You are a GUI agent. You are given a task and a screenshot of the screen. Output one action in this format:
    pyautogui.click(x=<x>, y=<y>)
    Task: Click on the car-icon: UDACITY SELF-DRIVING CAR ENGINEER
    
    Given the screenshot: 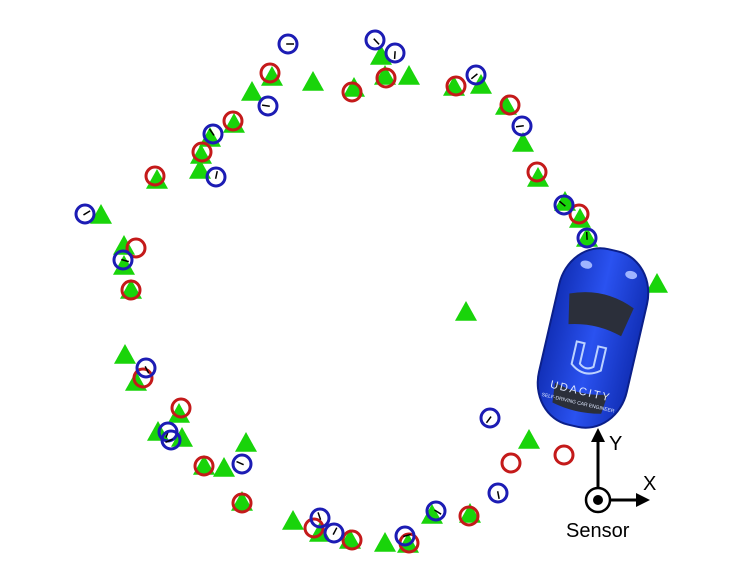 What is the action you would take?
    pyautogui.click(x=593, y=338)
    